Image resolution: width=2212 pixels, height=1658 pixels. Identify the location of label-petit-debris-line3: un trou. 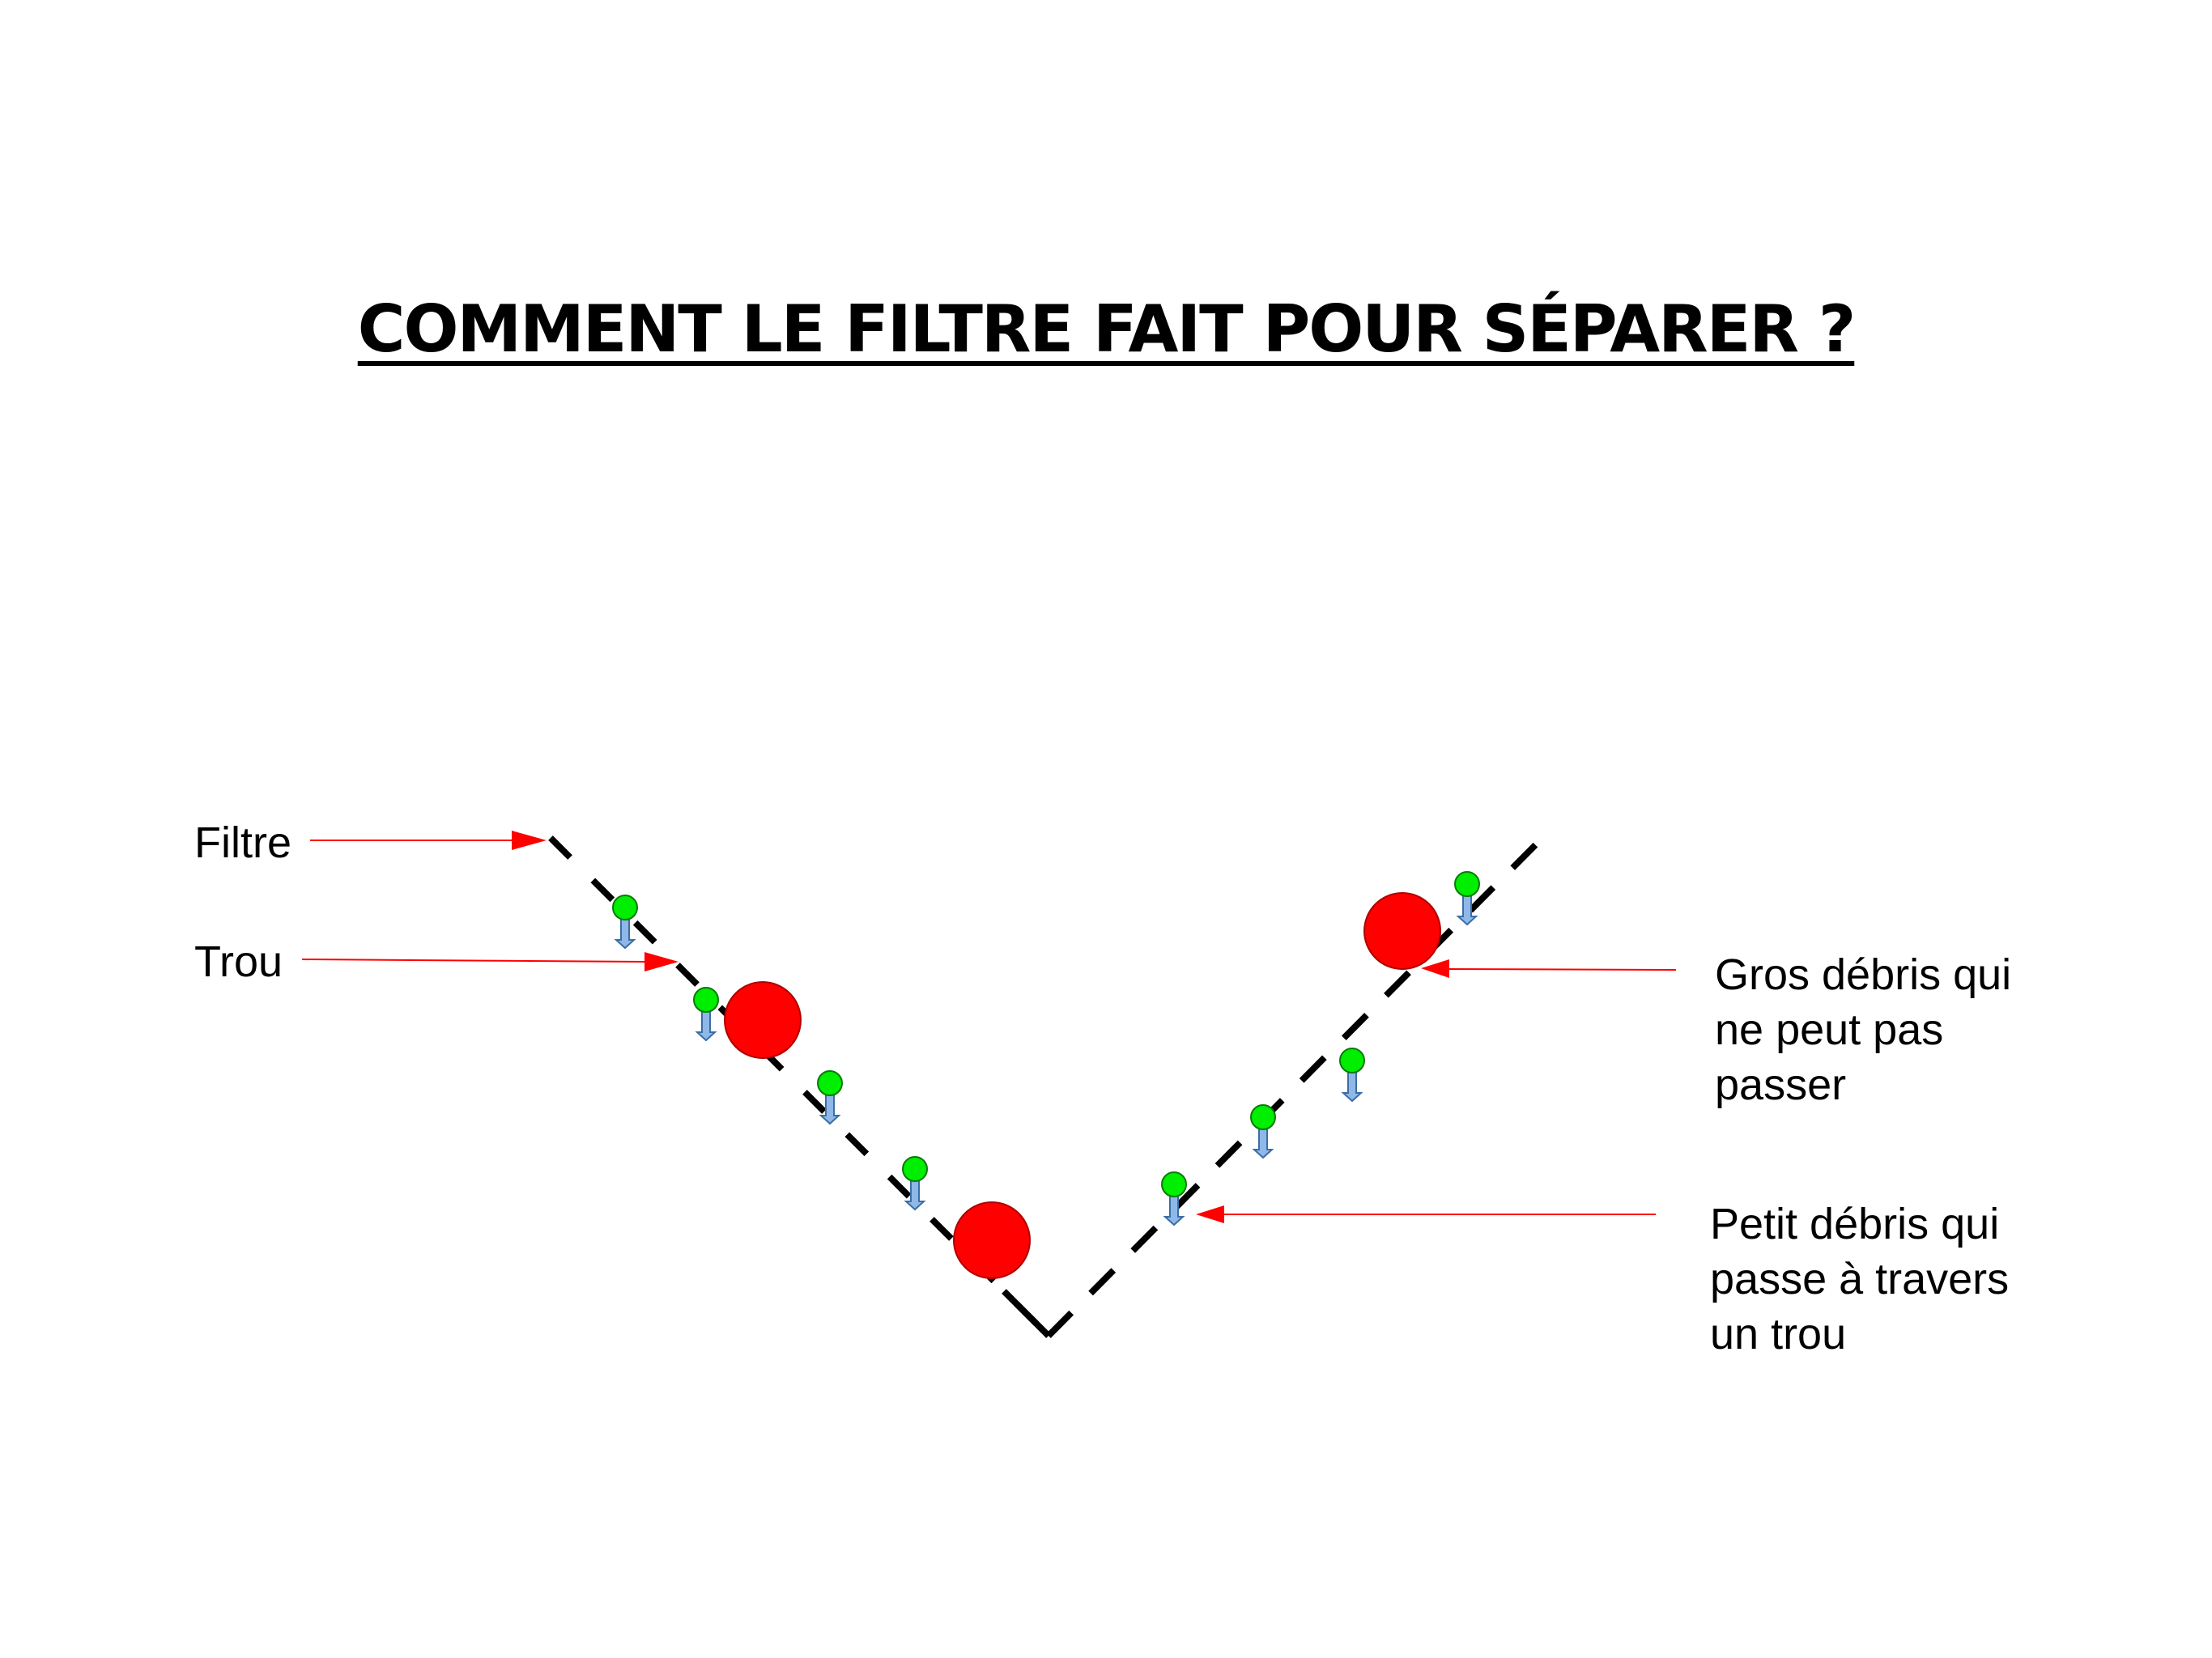
(1778, 1334).